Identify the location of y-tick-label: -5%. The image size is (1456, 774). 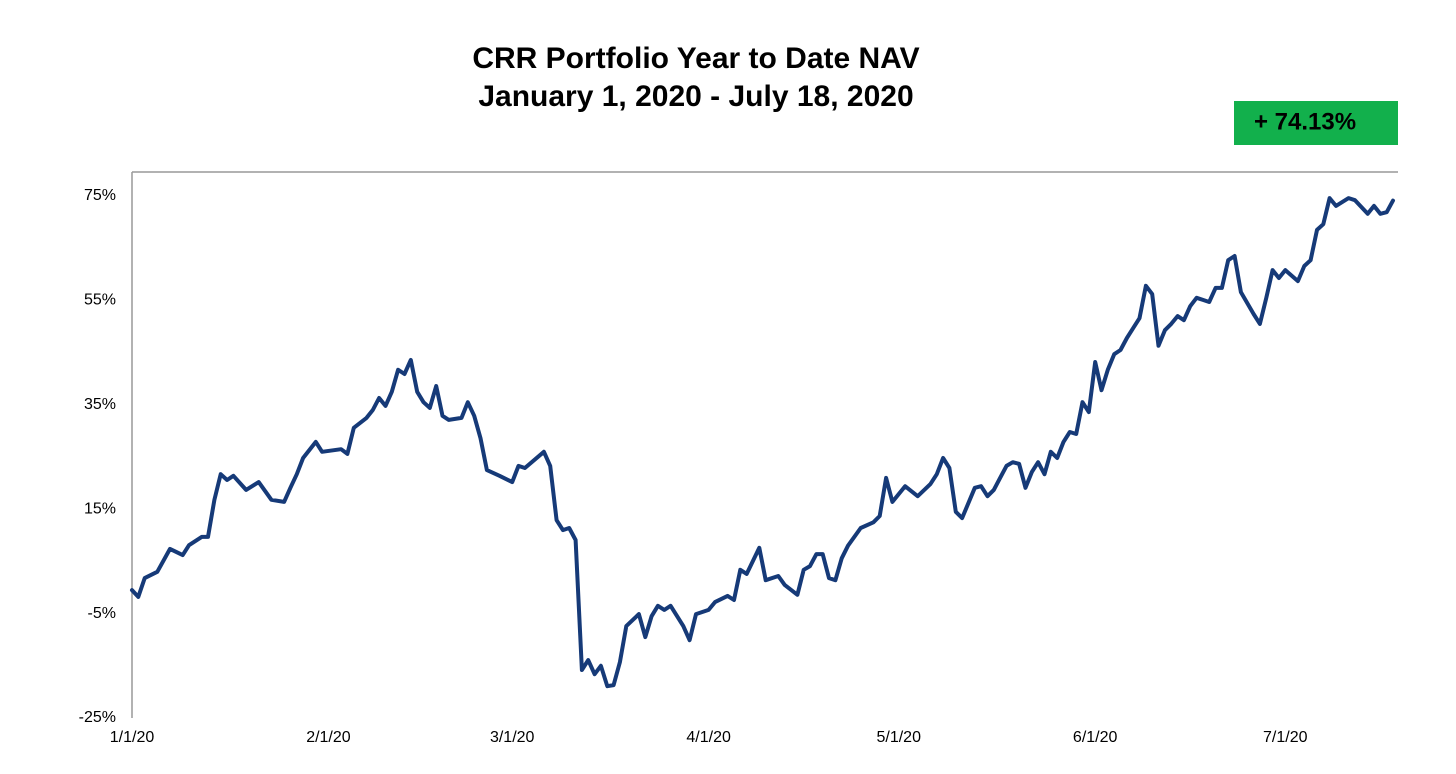
(102, 613).